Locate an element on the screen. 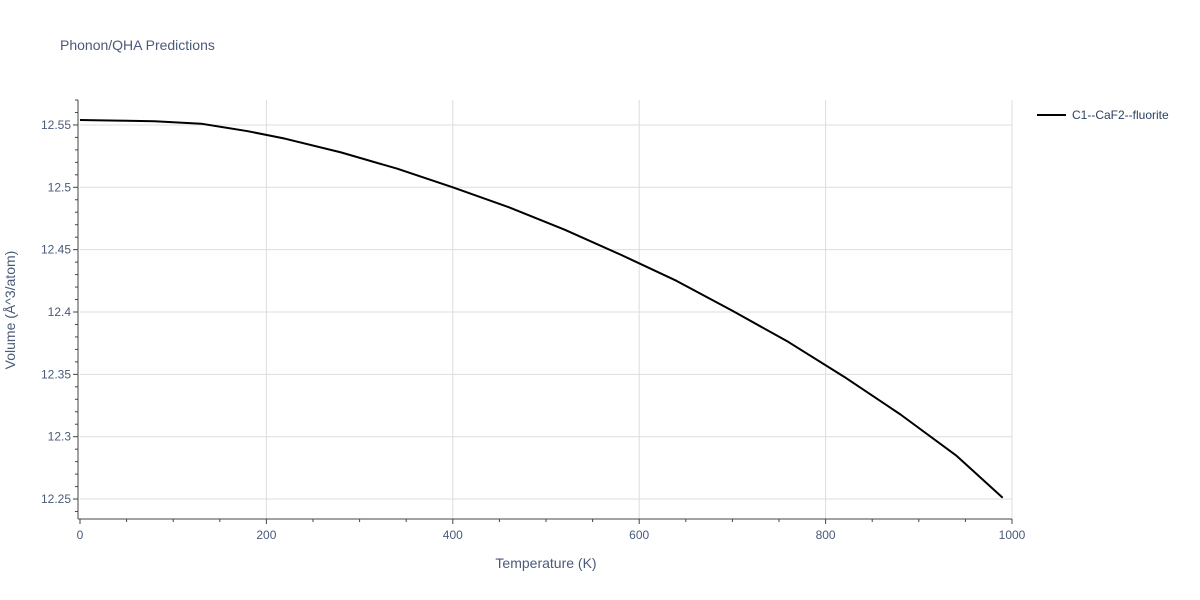  y-tick-label: 12.4 is located at coordinates (60, 312).